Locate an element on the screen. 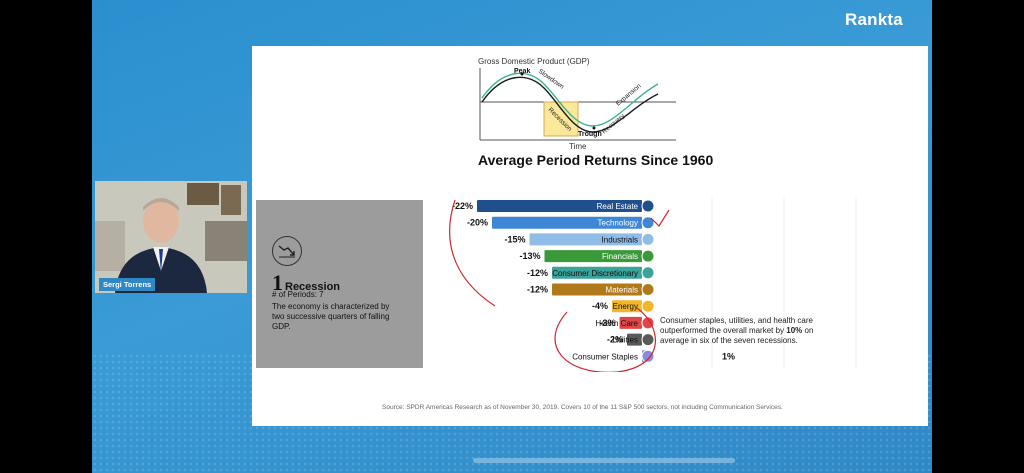 The image size is (1024, 473). sector-icon-energy is located at coordinates (648, 306).